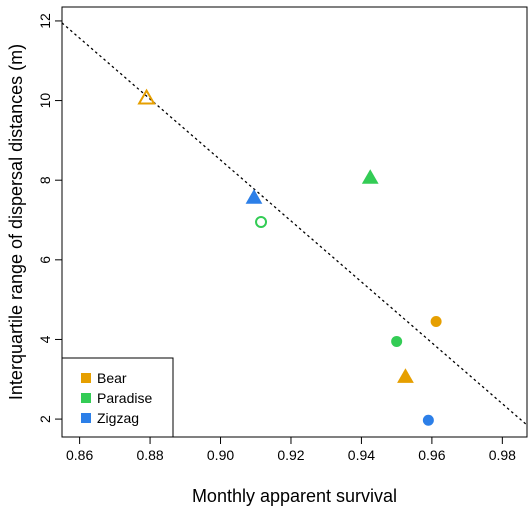  I want to click on x-axis-title: Monthly apparent survival, so click(294, 496).